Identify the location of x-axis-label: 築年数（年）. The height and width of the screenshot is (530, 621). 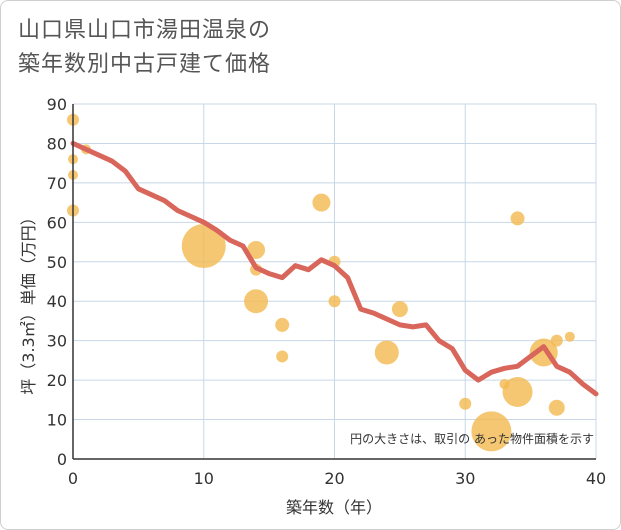
(334, 507).